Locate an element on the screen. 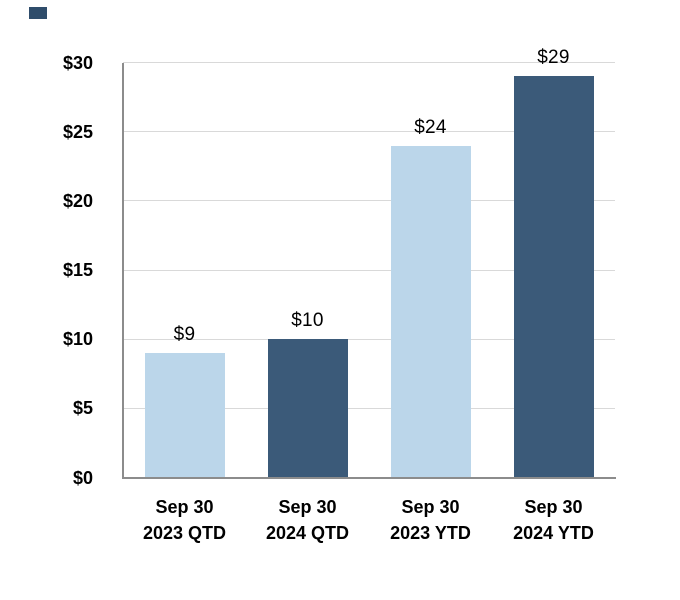 The image size is (680, 600). y-axis-tick-label: $5 is located at coordinates (82, 408).